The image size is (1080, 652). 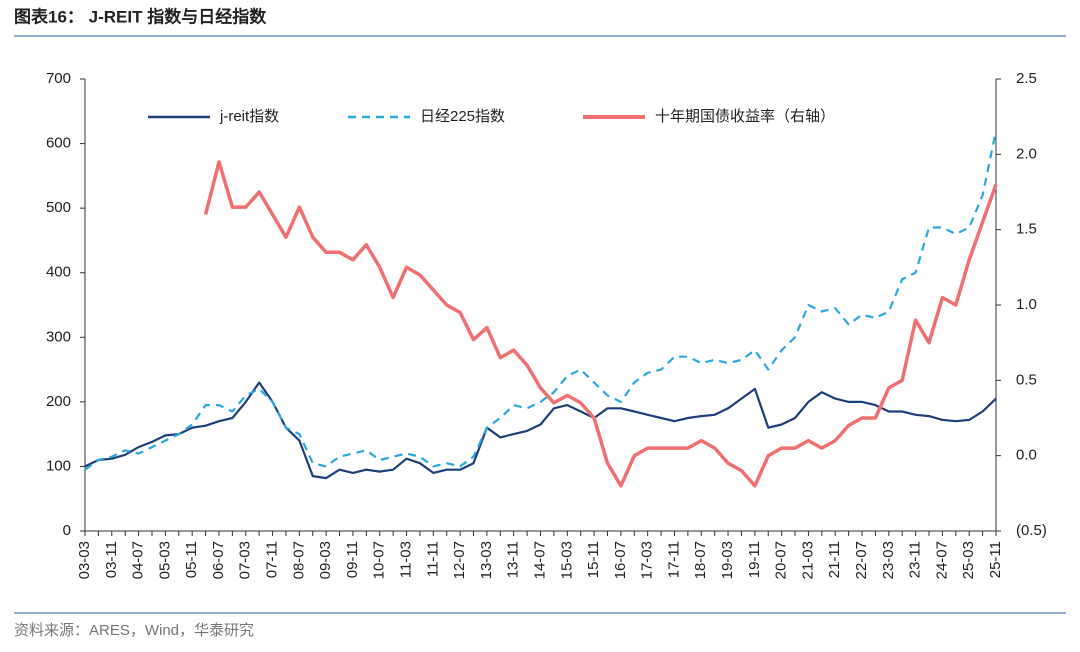 I want to click on x-tick-label: 12-07, so click(x=459, y=560).